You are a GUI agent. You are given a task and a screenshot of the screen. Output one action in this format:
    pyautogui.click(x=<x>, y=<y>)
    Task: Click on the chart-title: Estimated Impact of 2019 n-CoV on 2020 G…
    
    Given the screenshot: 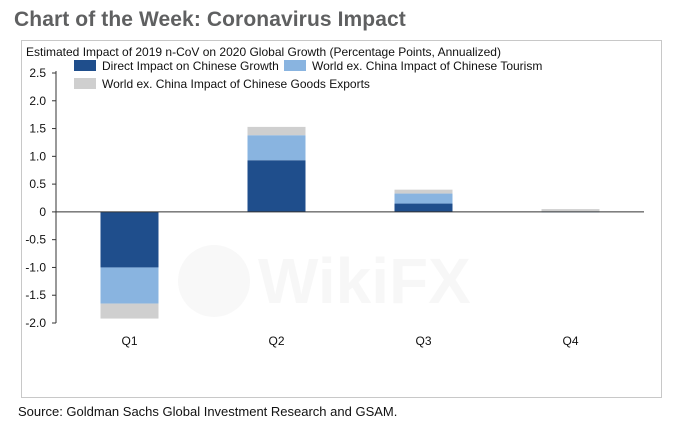 What is the action you would take?
    pyautogui.click(x=263, y=52)
    